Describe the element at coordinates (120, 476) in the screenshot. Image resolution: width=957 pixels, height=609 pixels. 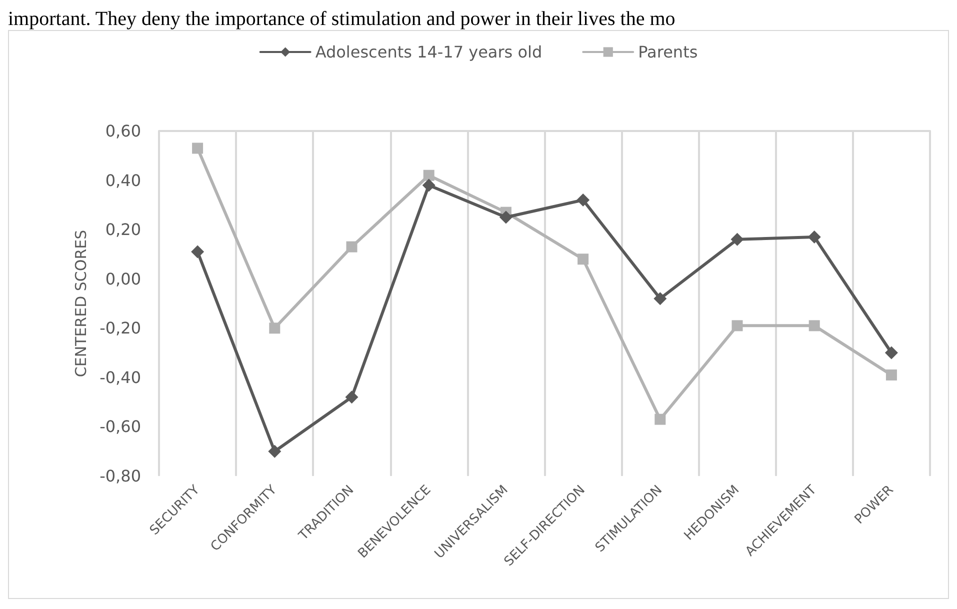
I see `y-tick-label: -0,80` at that location.